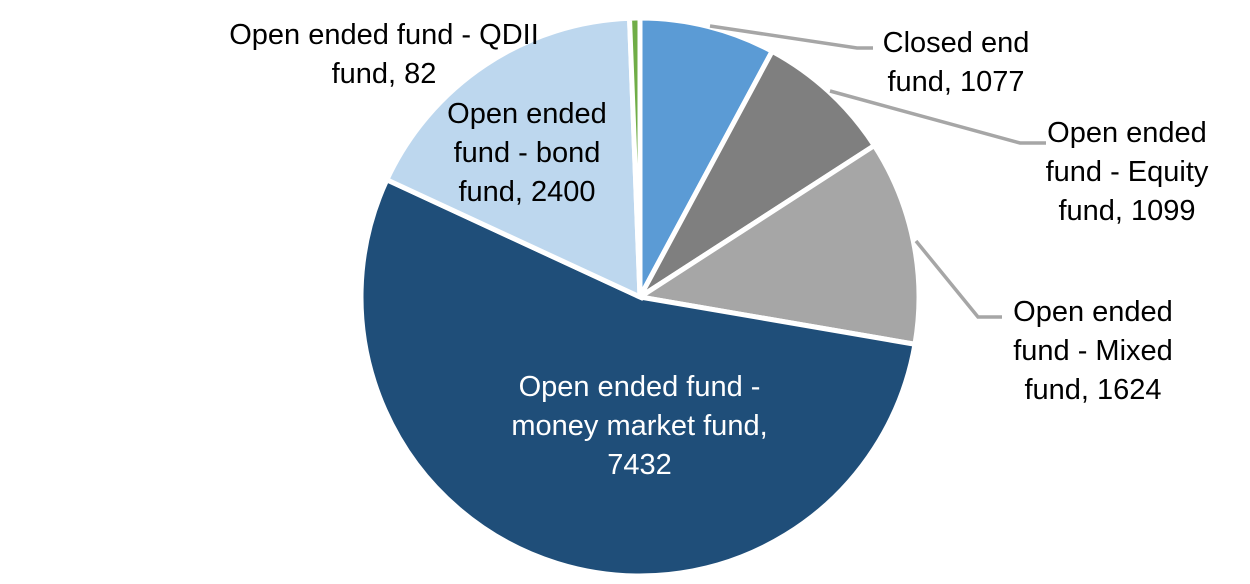  Describe the element at coordinates (513, 158) in the screenshot. I see `pie-slice-open-ended-fund-bond-fund` at that location.